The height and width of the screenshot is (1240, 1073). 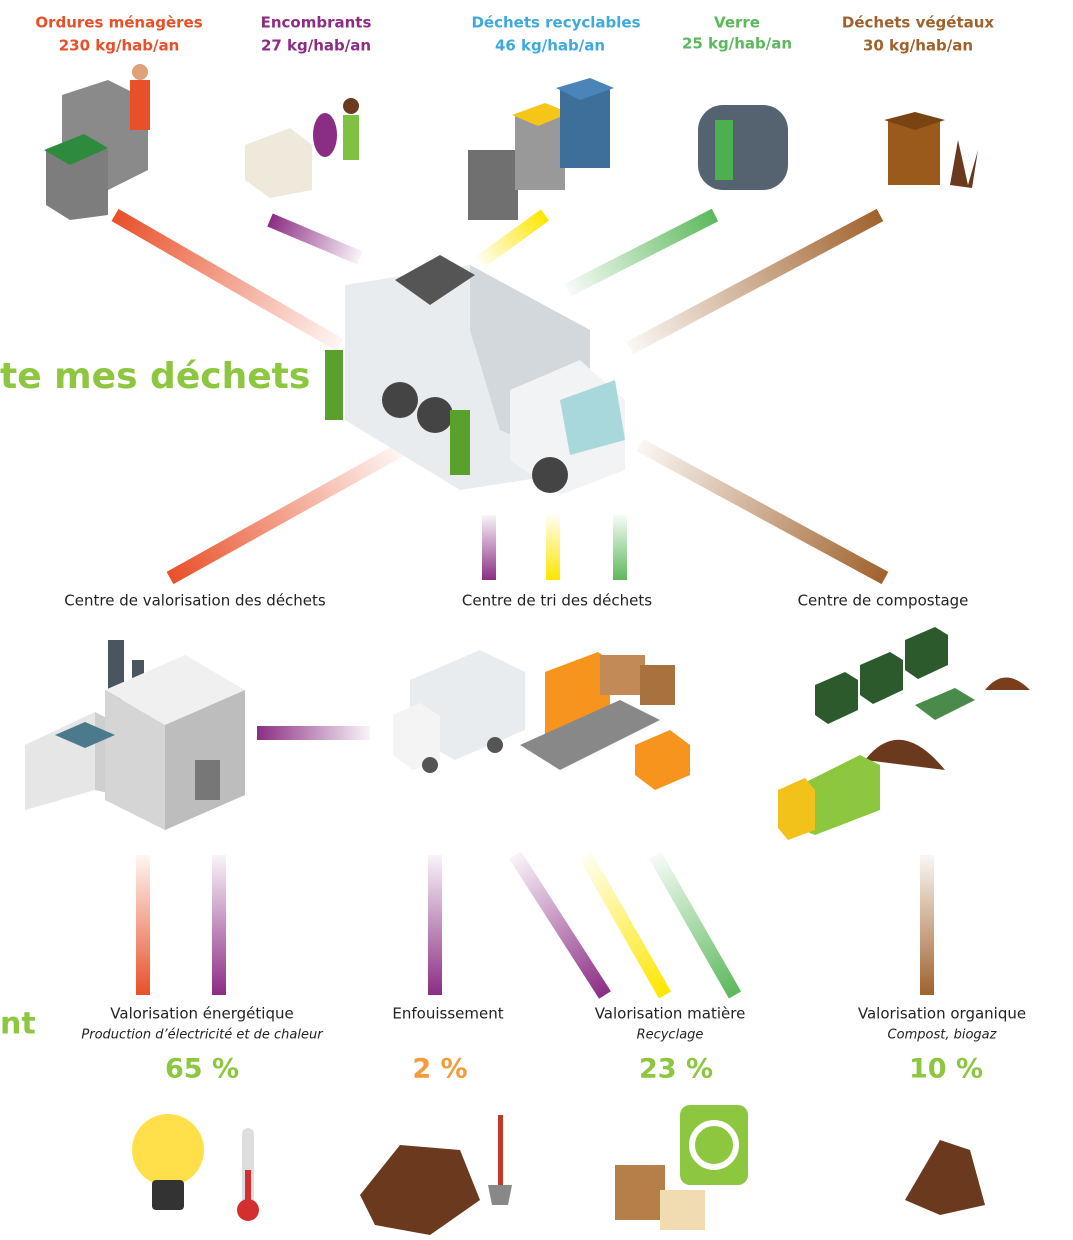 What do you see at coordinates (18, 1024) in the screenshot?
I see `cropped-text: nt` at bounding box center [18, 1024].